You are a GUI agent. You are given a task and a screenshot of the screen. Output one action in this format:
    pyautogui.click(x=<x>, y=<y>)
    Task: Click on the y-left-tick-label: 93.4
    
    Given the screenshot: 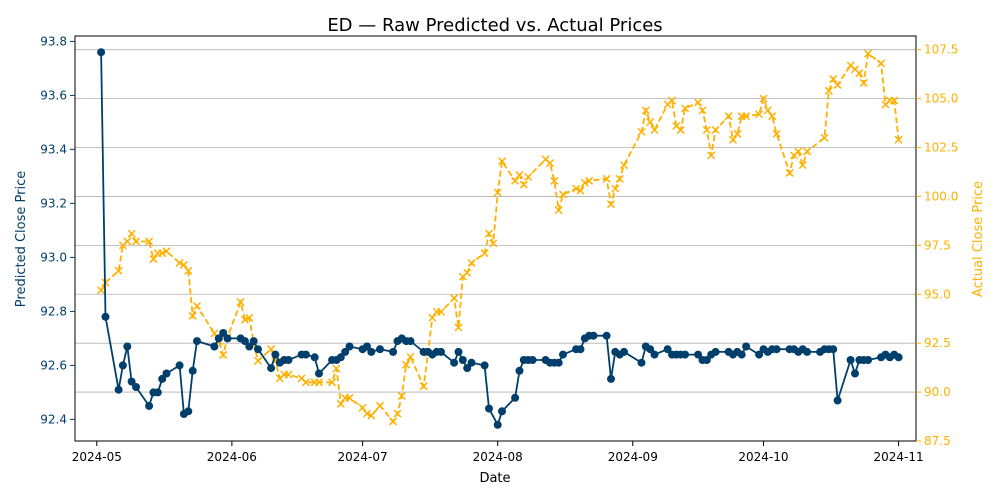 What is the action you would take?
    pyautogui.click(x=53, y=149)
    